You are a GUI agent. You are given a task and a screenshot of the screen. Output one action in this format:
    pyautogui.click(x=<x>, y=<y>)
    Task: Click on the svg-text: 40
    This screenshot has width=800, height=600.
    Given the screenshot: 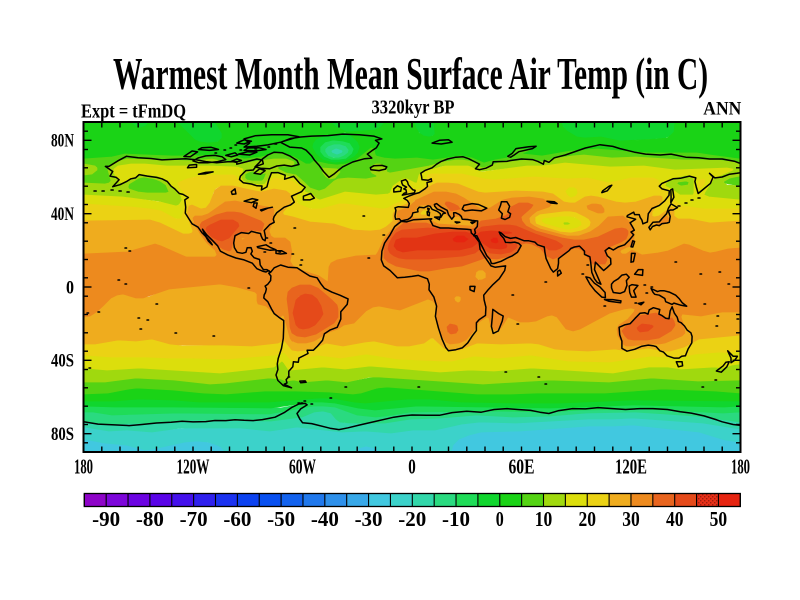 What is the action you would take?
    pyautogui.click(x=675, y=519)
    